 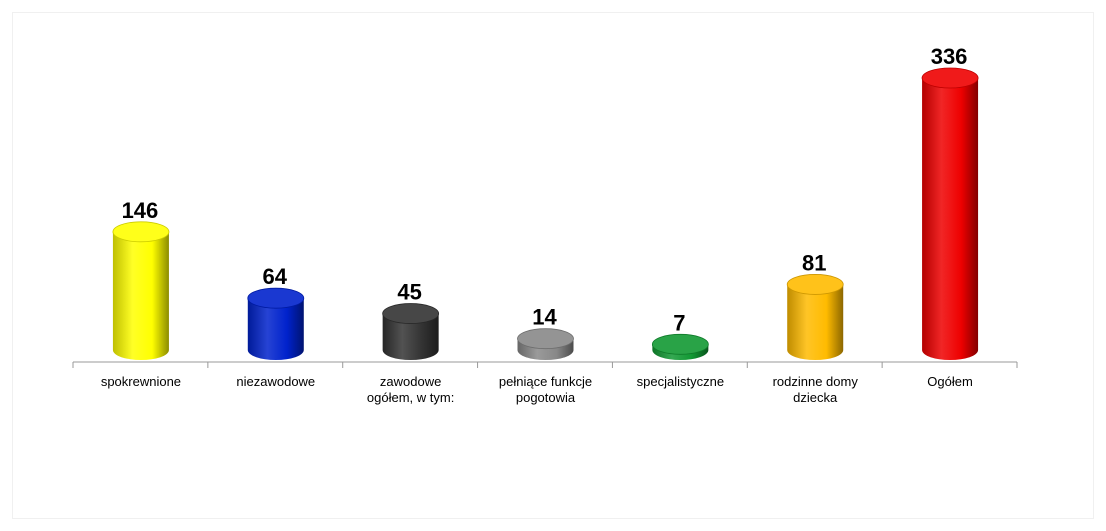 What do you see at coordinates (950, 381) in the screenshot?
I see `category-label: Ogółem` at bounding box center [950, 381].